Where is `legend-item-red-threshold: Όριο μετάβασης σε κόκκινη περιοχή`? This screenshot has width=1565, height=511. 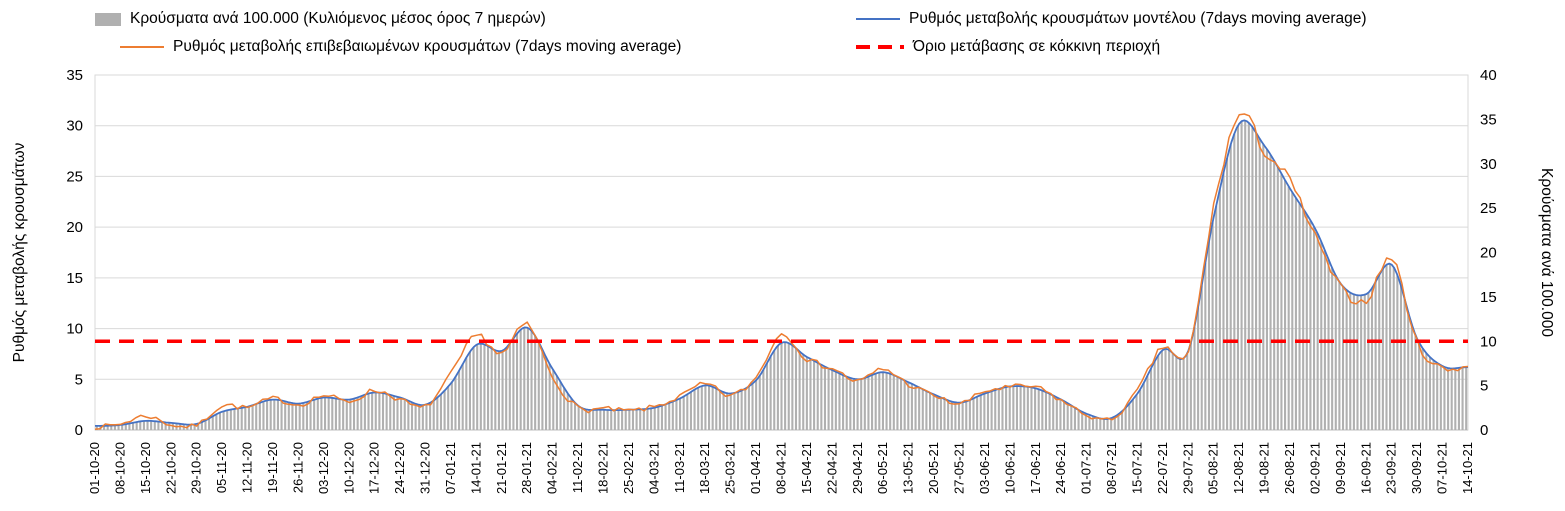 legend-item-red-threshold: Όριο μετάβασης σε κόκκινη περιοχή is located at coordinates (1008, 47).